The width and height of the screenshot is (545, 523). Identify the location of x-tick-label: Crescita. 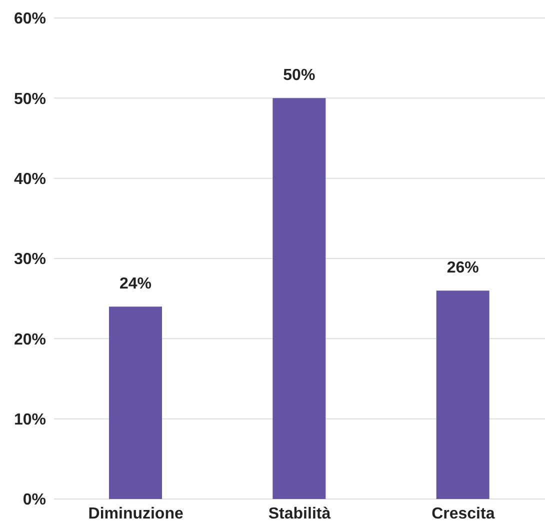
(463, 513).